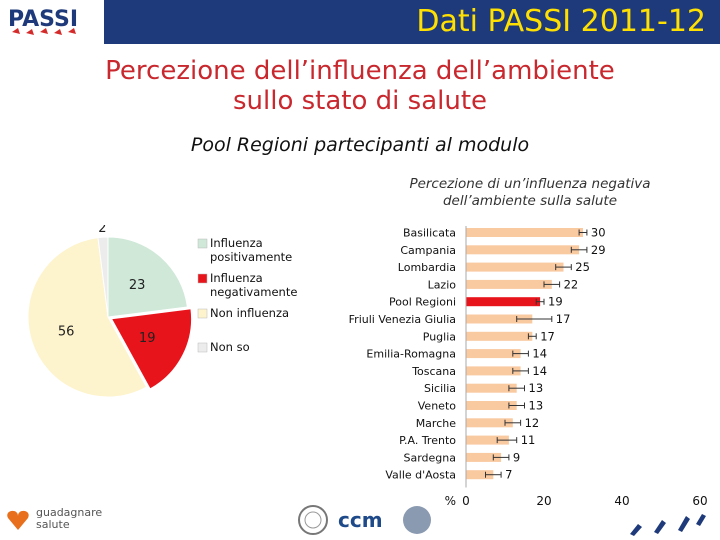 The width and height of the screenshot is (720, 540). I want to click on bar-value-friuli-venezia-giulia: 17, so click(563, 319).